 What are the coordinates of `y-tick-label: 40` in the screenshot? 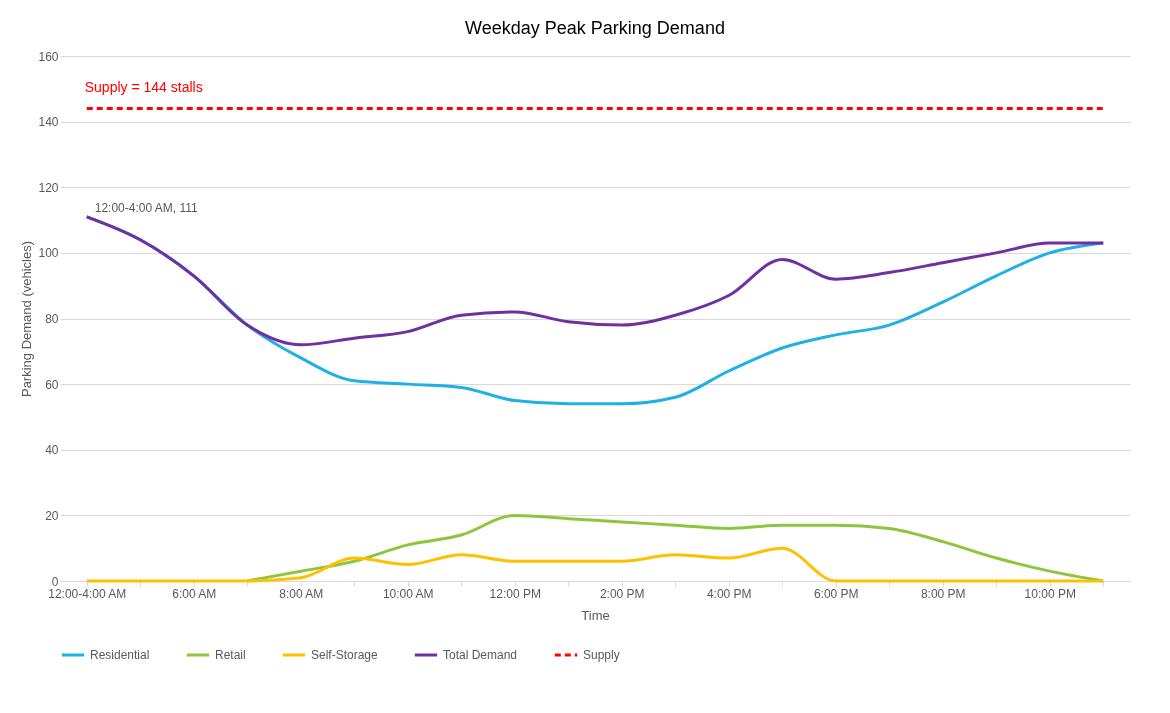 It's located at (52, 450).